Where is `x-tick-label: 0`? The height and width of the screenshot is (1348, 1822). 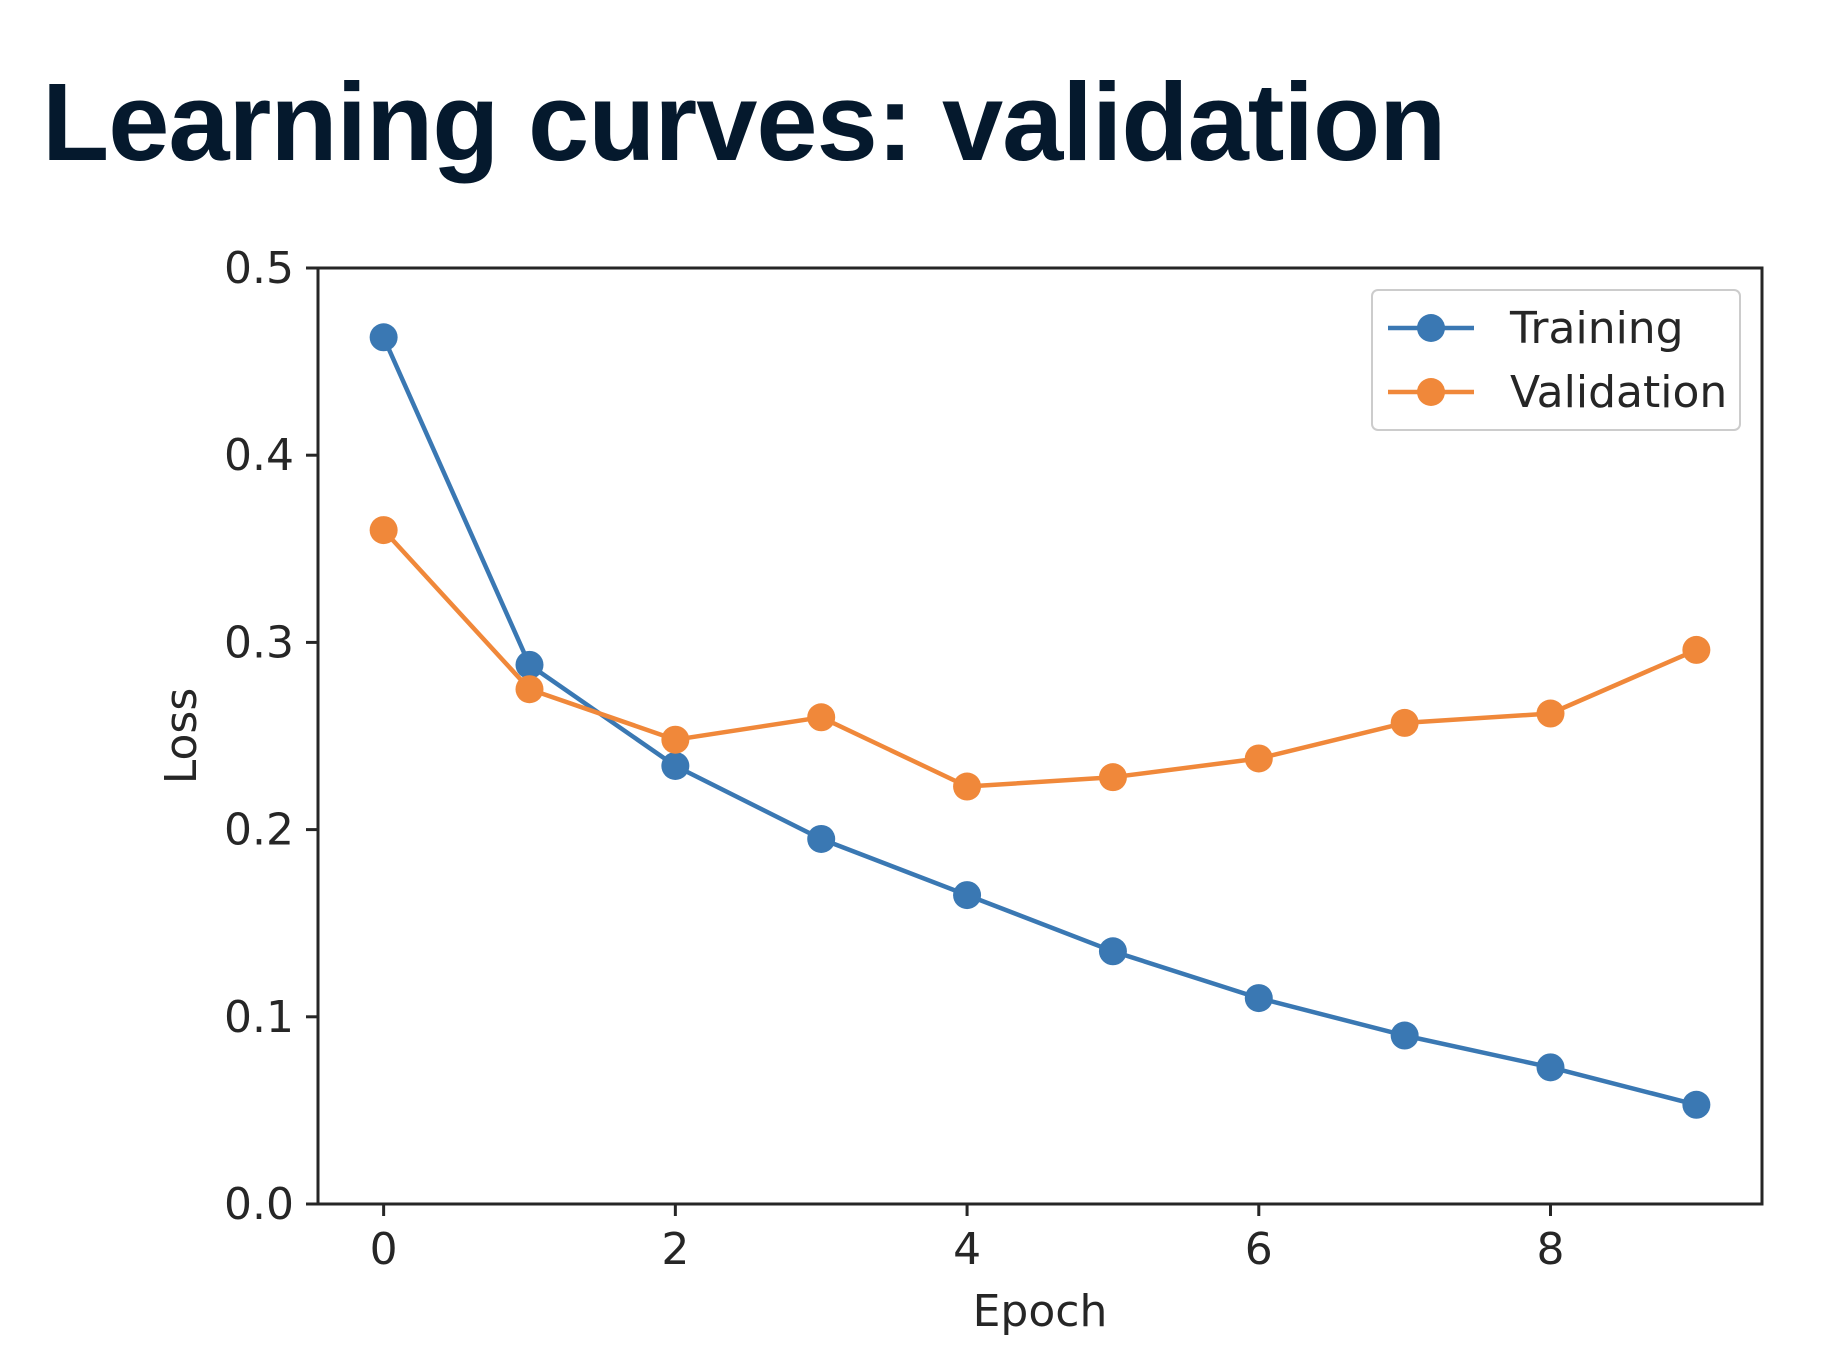 x-tick-label: 0 is located at coordinates (384, 1249).